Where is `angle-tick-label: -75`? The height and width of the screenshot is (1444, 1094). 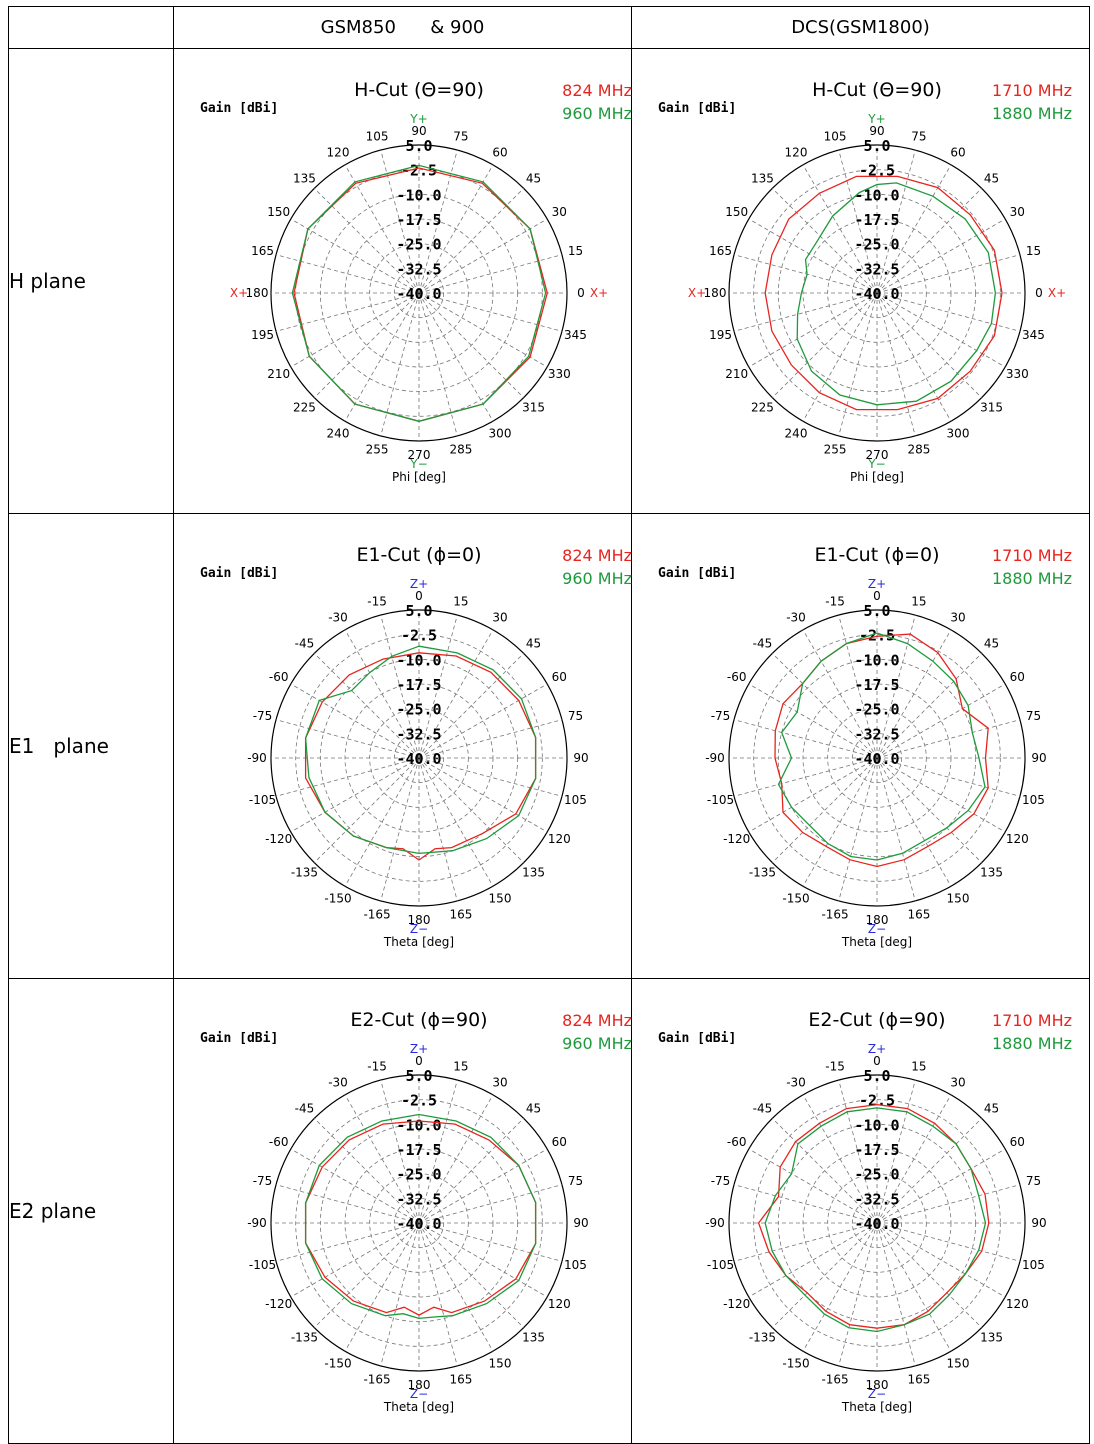
angle-tick-label: -75 is located at coordinates (263, 716).